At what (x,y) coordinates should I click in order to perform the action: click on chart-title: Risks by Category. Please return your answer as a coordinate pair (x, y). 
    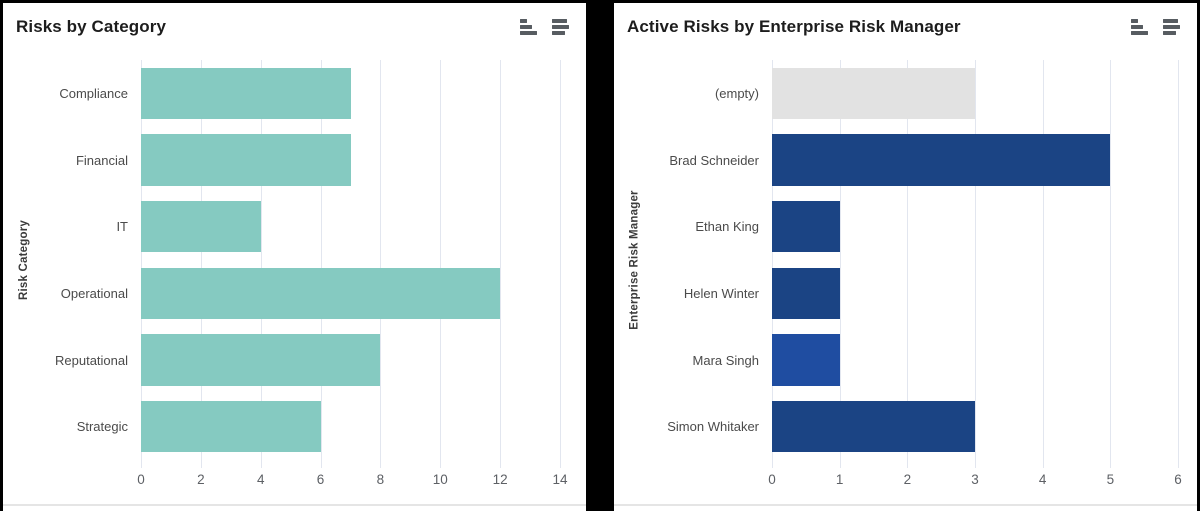
    Looking at the image, I should click on (91, 26).